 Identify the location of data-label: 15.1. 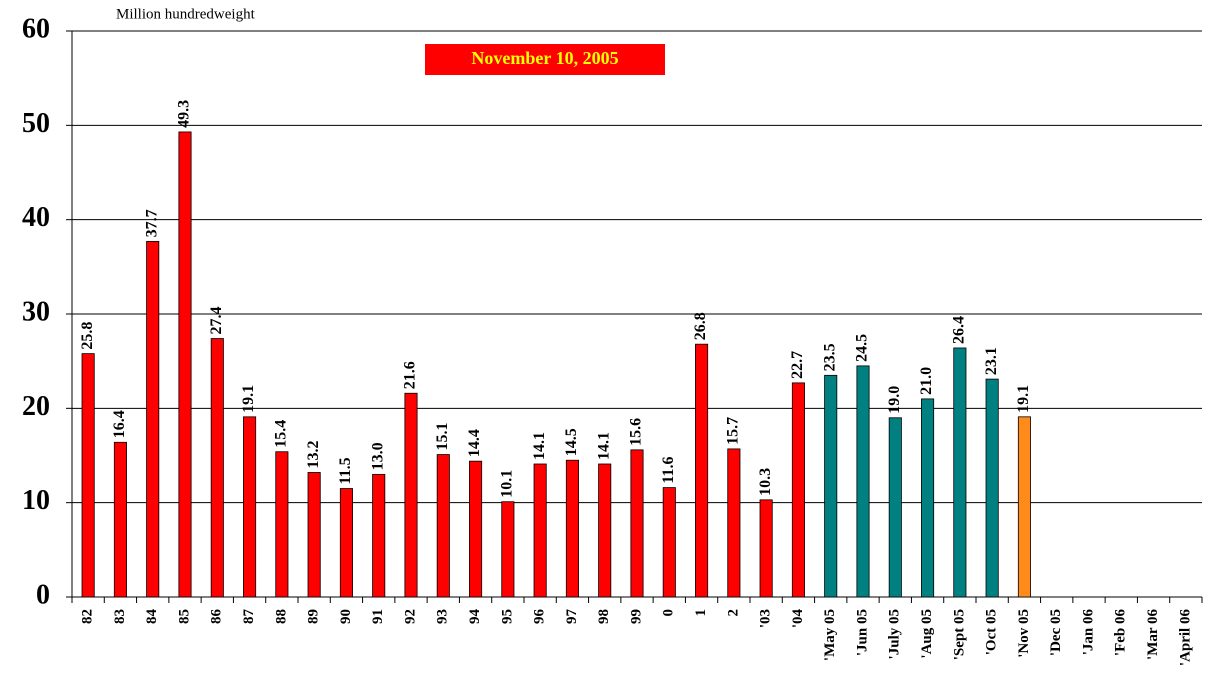
(442, 437).